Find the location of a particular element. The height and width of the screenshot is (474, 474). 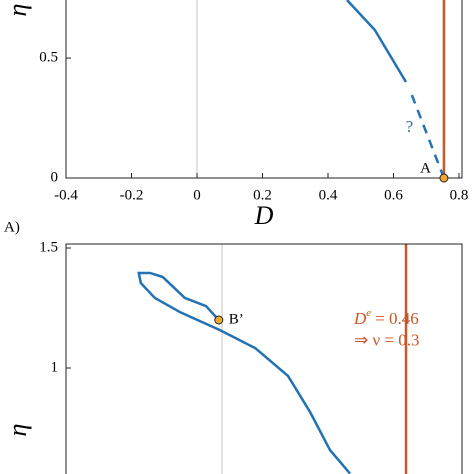

y-tick-label: 0.5 is located at coordinates (48, 57).